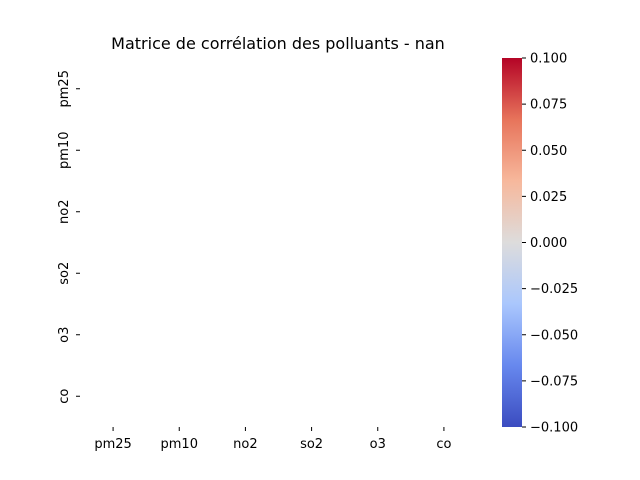  Describe the element at coordinates (273, 439) in the screenshot. I see `x-axis: pm25 pm10 no2 so2 o3 co` at that location.